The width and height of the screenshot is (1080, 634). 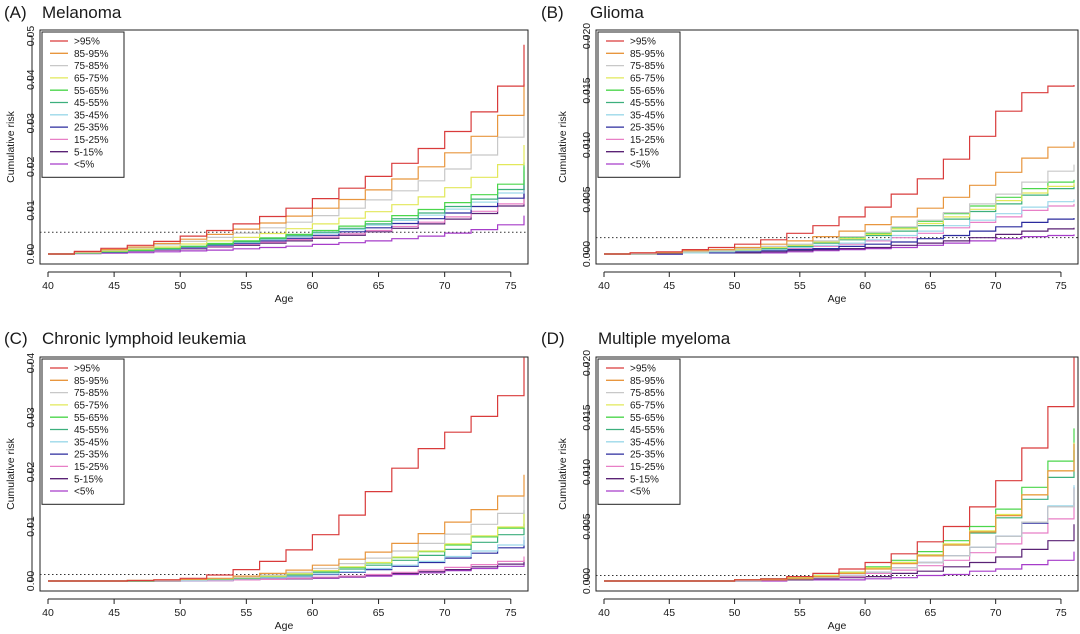 I want to click on panel-tag: (C), so click(x=16, y=338).